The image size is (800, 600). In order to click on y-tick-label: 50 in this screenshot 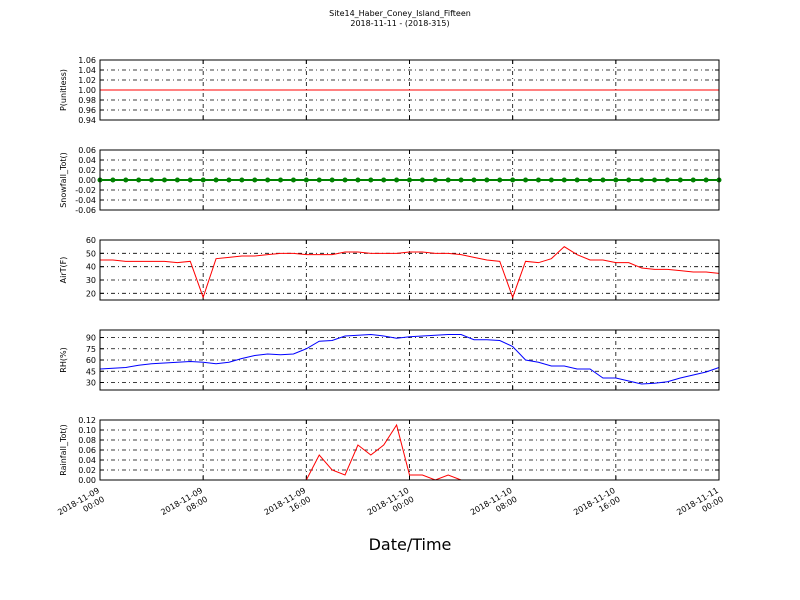, I will do `click(91, 253)`.